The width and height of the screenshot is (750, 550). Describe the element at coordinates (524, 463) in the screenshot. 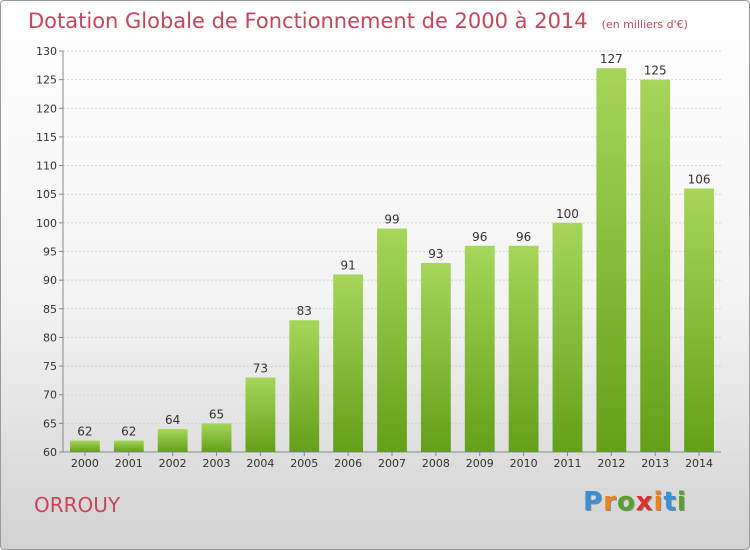

I see `x-tick-label: 2010` at that location.